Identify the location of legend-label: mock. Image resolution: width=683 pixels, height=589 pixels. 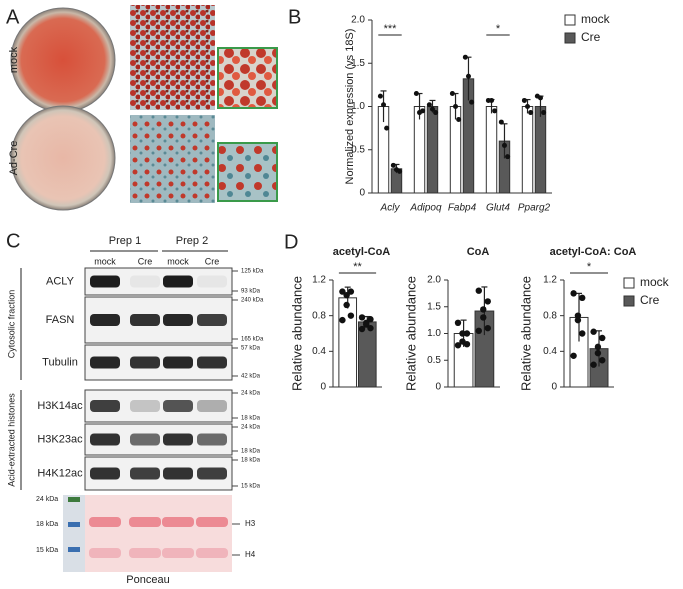
(596, 19).